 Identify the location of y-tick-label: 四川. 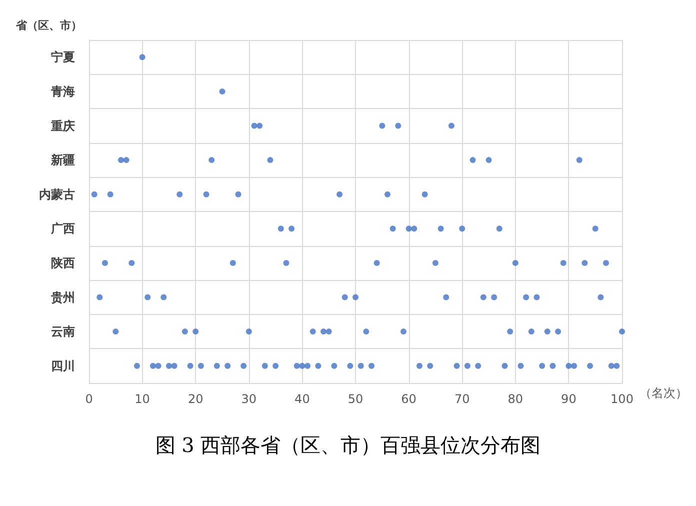
(63, 365).